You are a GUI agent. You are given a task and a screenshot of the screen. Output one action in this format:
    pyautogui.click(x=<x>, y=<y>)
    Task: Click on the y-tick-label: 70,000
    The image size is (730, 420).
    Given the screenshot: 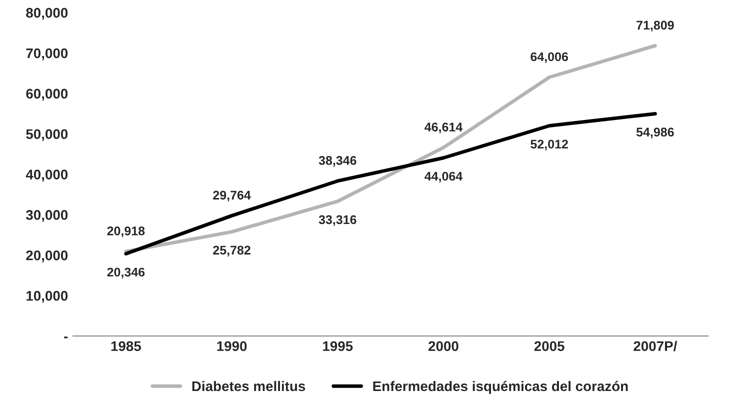 What is the action you would take?
    pyautogui.click(x=47, y=54)
    